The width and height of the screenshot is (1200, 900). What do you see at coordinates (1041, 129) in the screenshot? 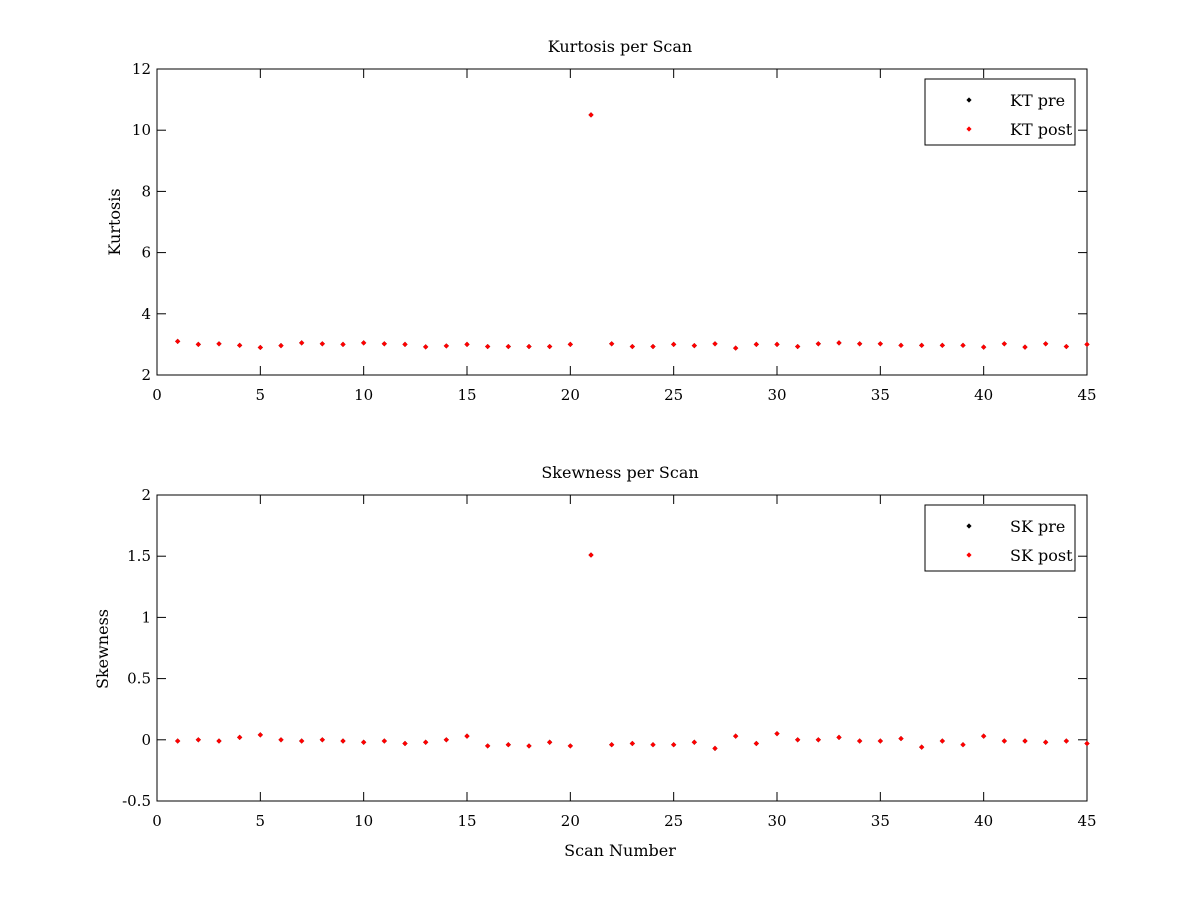
I see `kurtosis-legend-label: KT post` at bounding box center [1041, 129].